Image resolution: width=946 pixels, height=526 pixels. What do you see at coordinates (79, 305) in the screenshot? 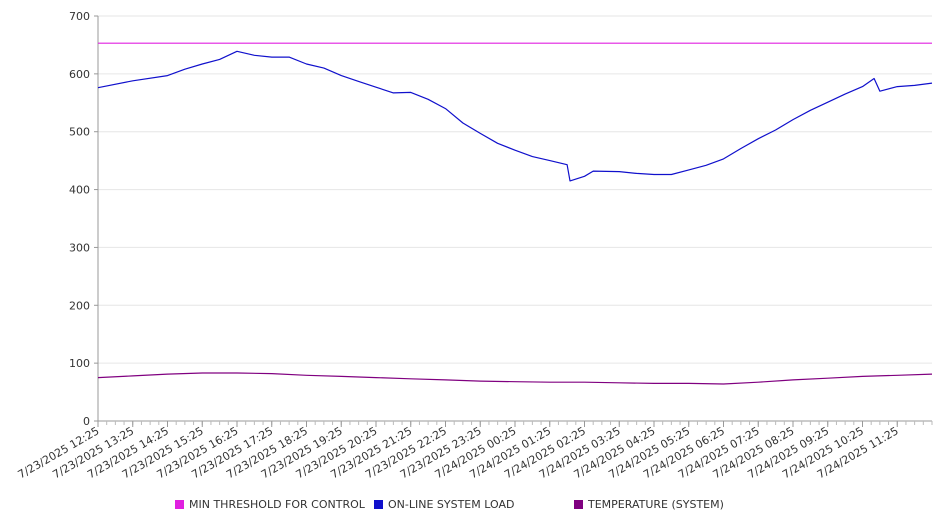
I see `y-tick-label: 200` at bounding box center [79, 305].